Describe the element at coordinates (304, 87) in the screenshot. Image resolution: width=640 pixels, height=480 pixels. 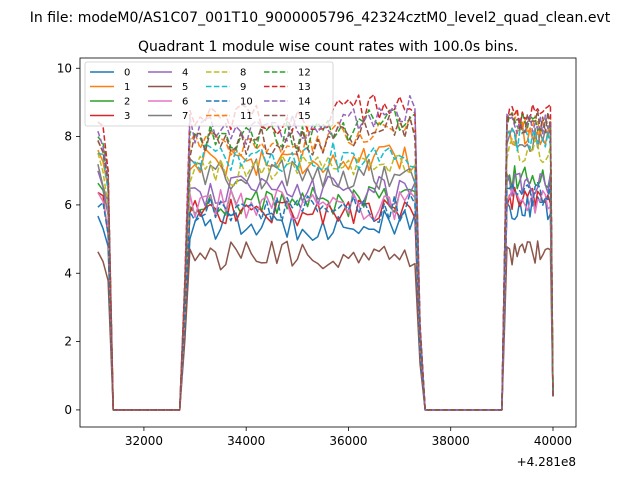
I see `legend-label: 13` at that location.